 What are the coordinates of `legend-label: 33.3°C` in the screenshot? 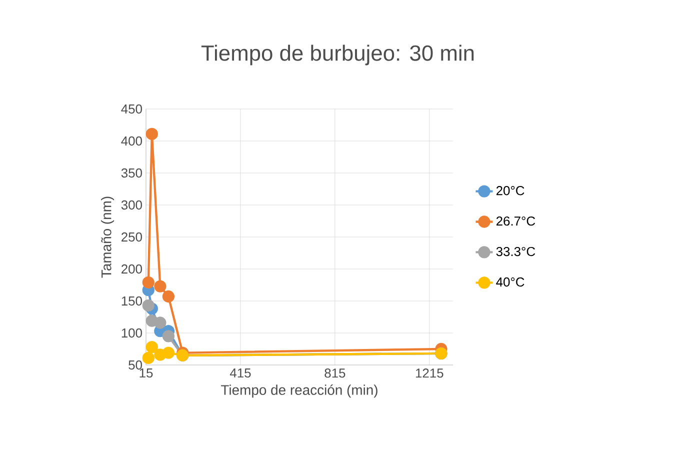 It's located at (516, 251).